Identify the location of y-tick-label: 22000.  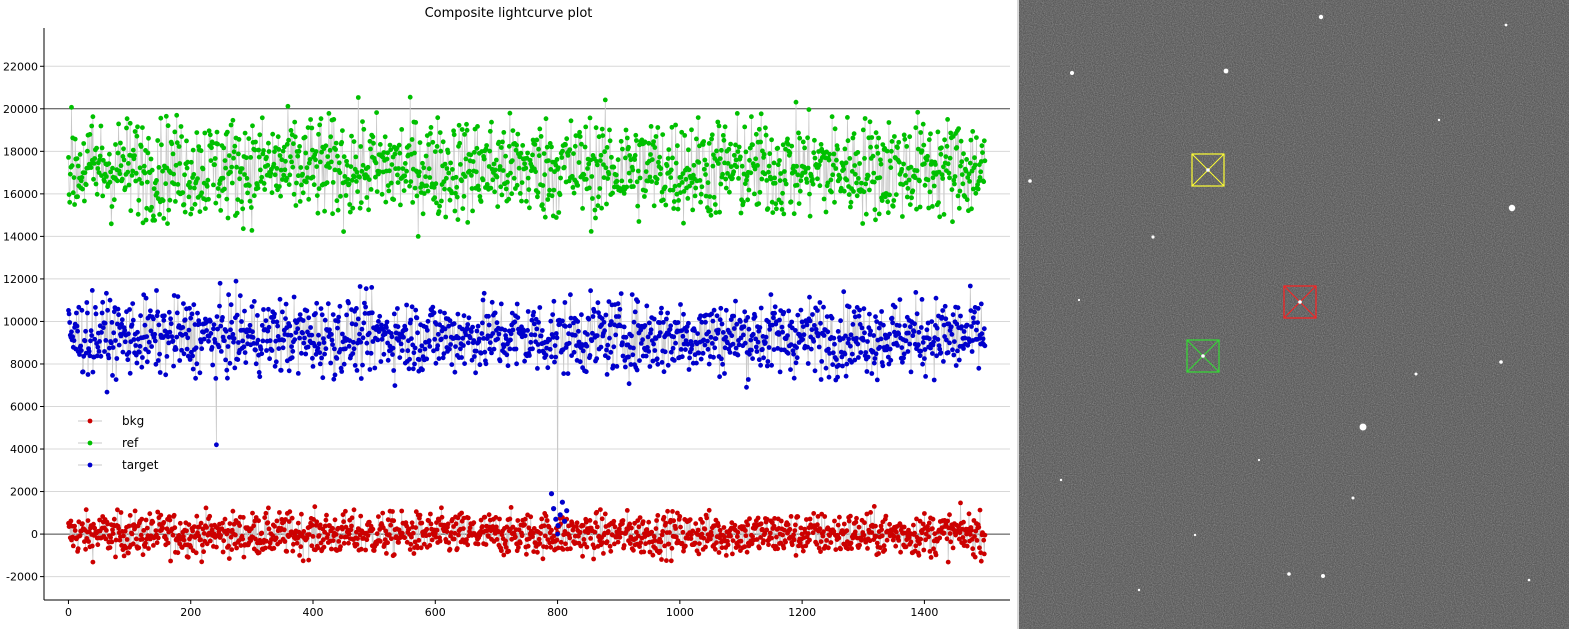
(20, 66).